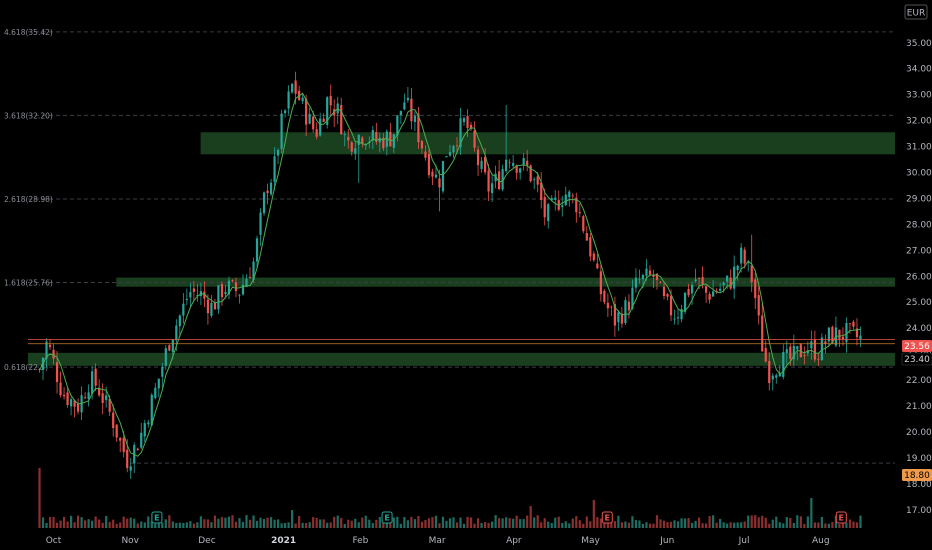 The width and height of the screenshot is (932, 550). What do you see at coordinates (917, 475) in the screenshot?
I see `low-price-tag: 18.80` at bounding box center [917, 475].